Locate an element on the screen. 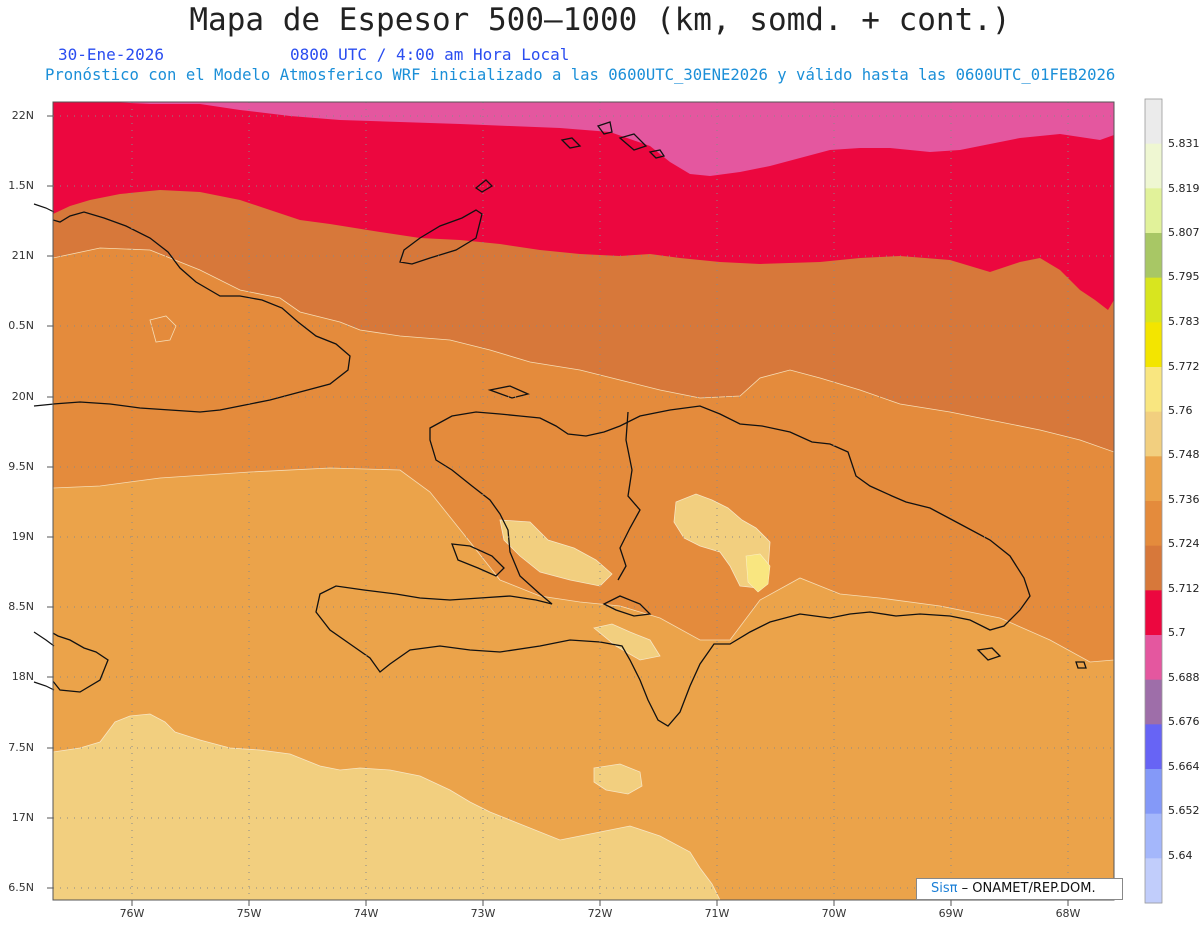 The height and width of the screenshot is (927, 1200). colorbar-label: 5.652 is located at coordinates (1184, 810).